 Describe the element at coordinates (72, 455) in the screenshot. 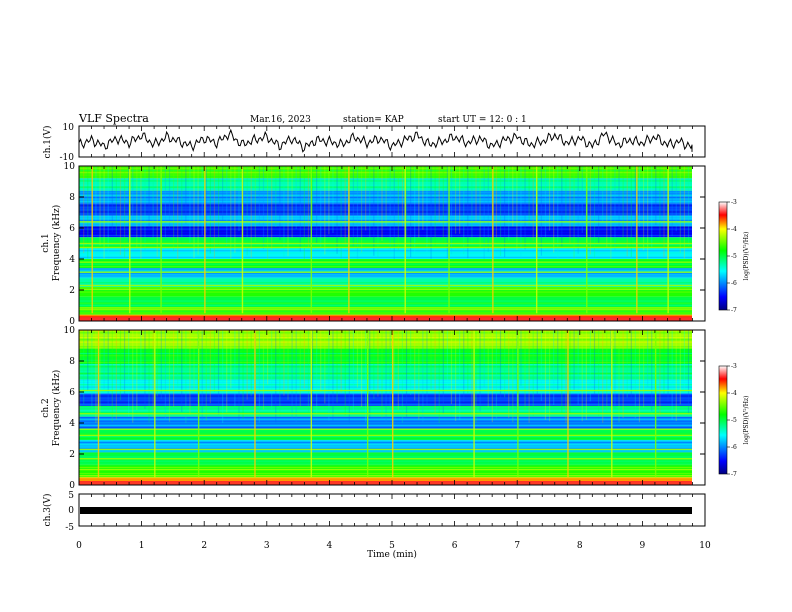

I see `freq-tick-label: 2` at that location.